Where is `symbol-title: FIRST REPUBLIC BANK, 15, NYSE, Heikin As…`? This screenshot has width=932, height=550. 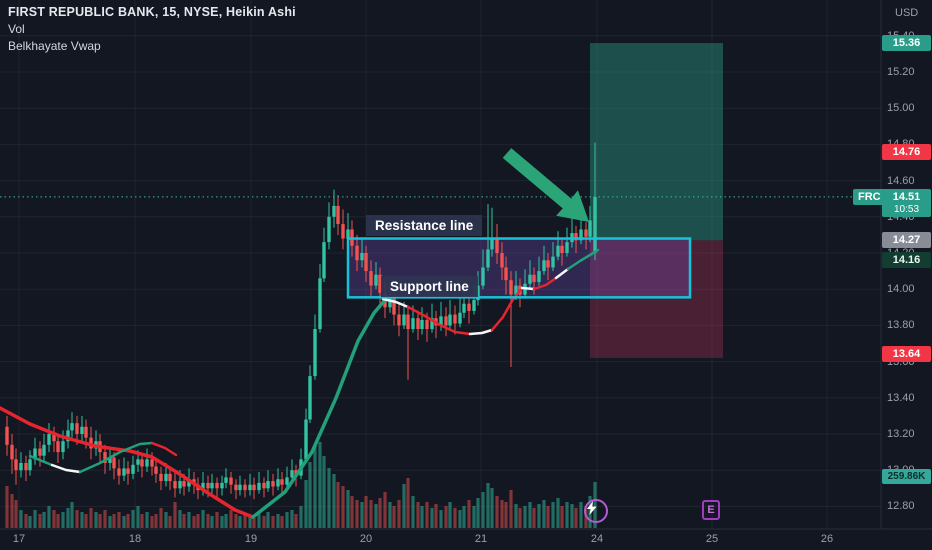
symbol-title: FIRST REPUBLIC BANK, 15, NYSE, Heikin As… is located at coordinates (152, 12).